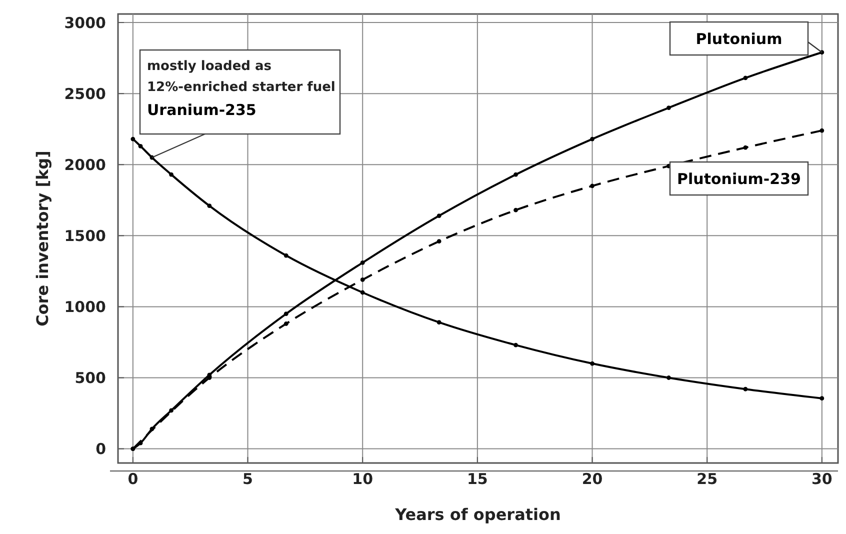 This screenshot has height=534, width=846. Describe the element at coordinates (85, 235) in the screenshot. I see `y-tick-label: 1500` at that location.